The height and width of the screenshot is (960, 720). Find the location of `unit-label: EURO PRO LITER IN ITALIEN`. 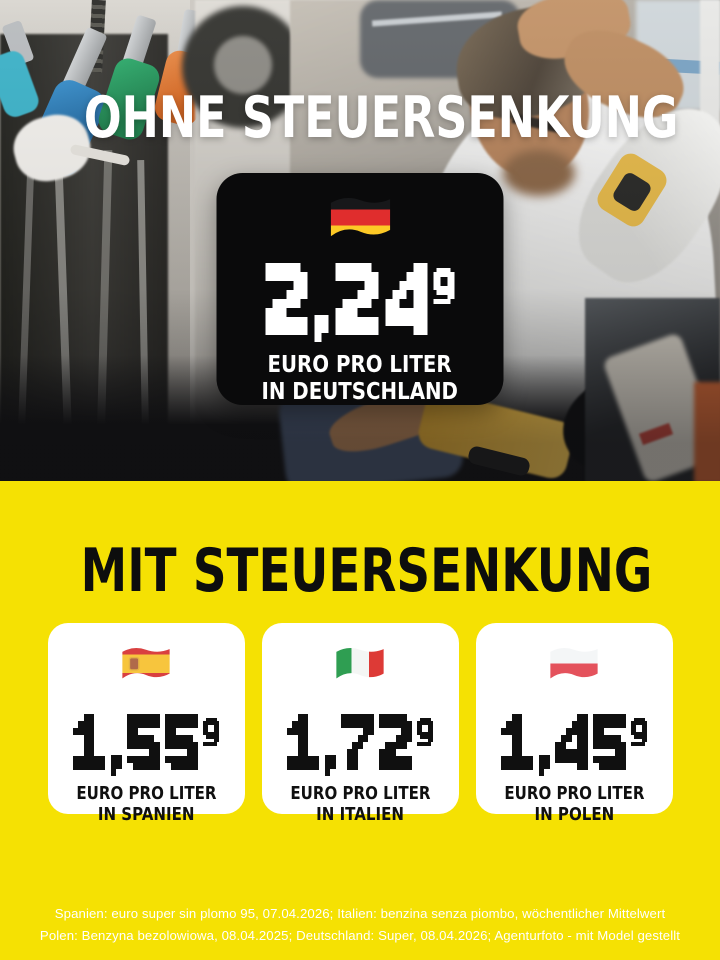

unit-label: EURO PRO LITER IN ITALIEN is located at coordinates (360, 805).